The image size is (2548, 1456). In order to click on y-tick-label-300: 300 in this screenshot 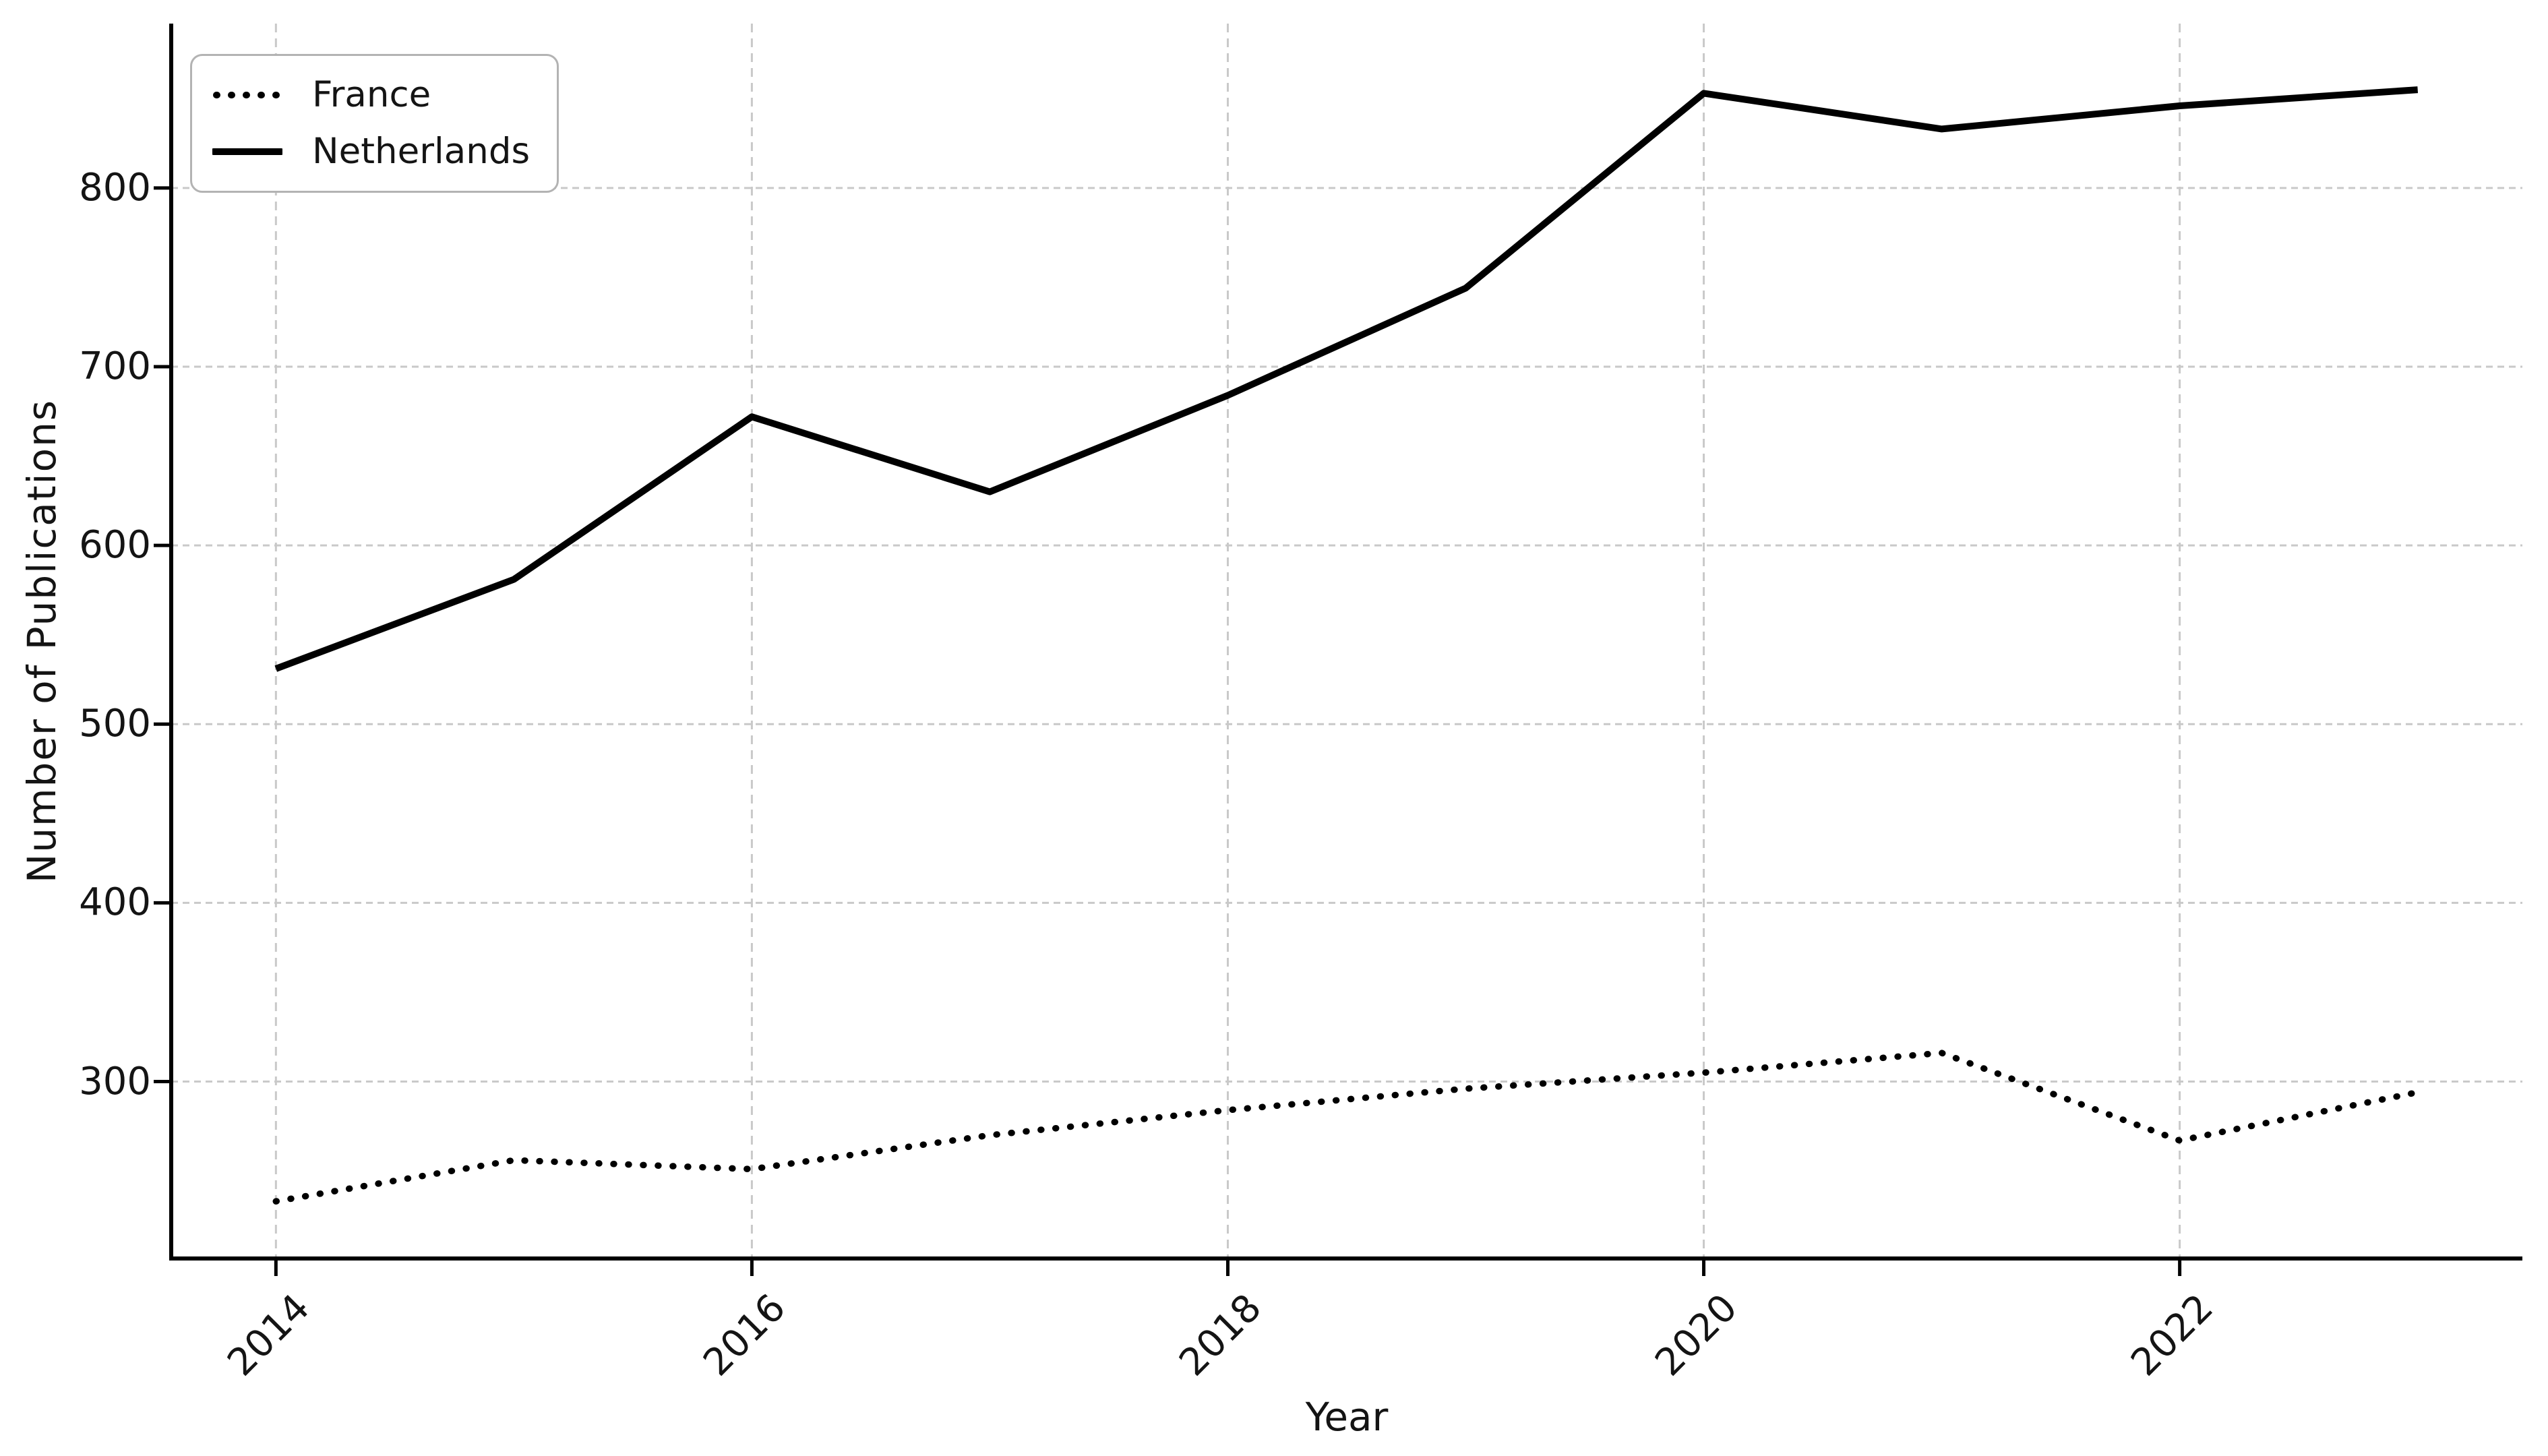, I will do `click(115, 1081)`.